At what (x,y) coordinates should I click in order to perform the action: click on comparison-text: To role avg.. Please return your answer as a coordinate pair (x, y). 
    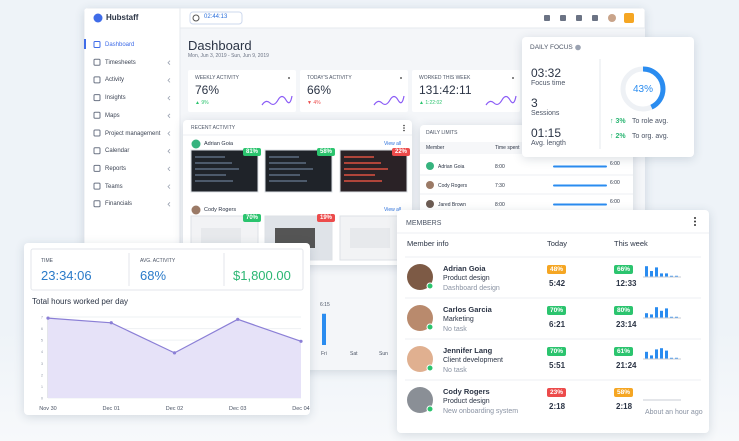
    Looking at the image, I should click on (650, 121).